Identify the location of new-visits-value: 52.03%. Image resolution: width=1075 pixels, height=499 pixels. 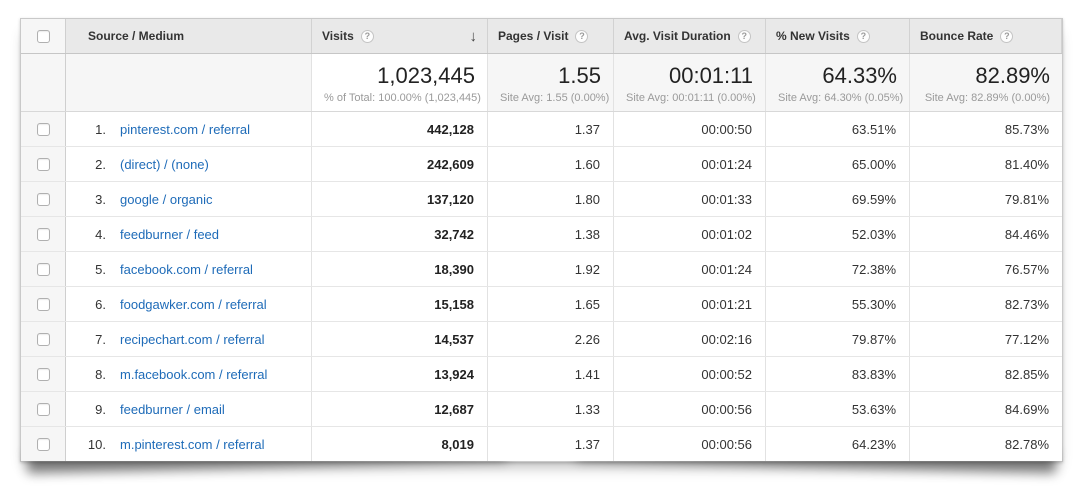
(838, 234).